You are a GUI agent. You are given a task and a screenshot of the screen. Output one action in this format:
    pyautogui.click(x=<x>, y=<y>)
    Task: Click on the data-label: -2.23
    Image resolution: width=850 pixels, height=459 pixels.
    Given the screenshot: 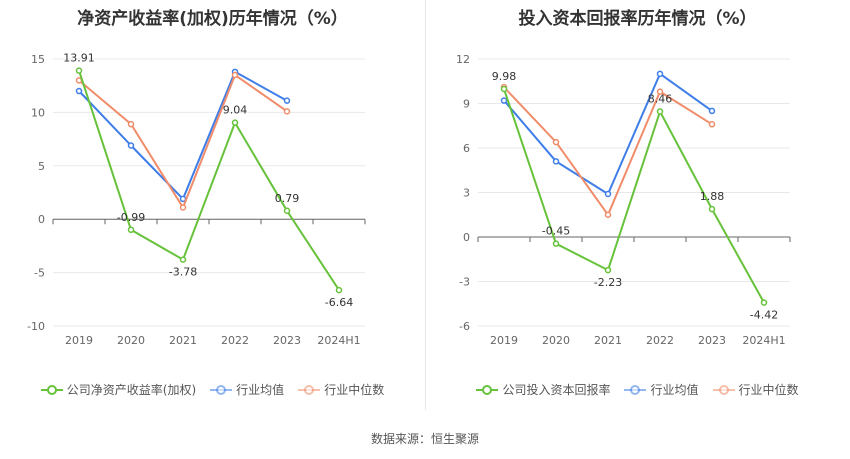 What is the action you would take?
    pyautogui.click(x=608, y=282)
    